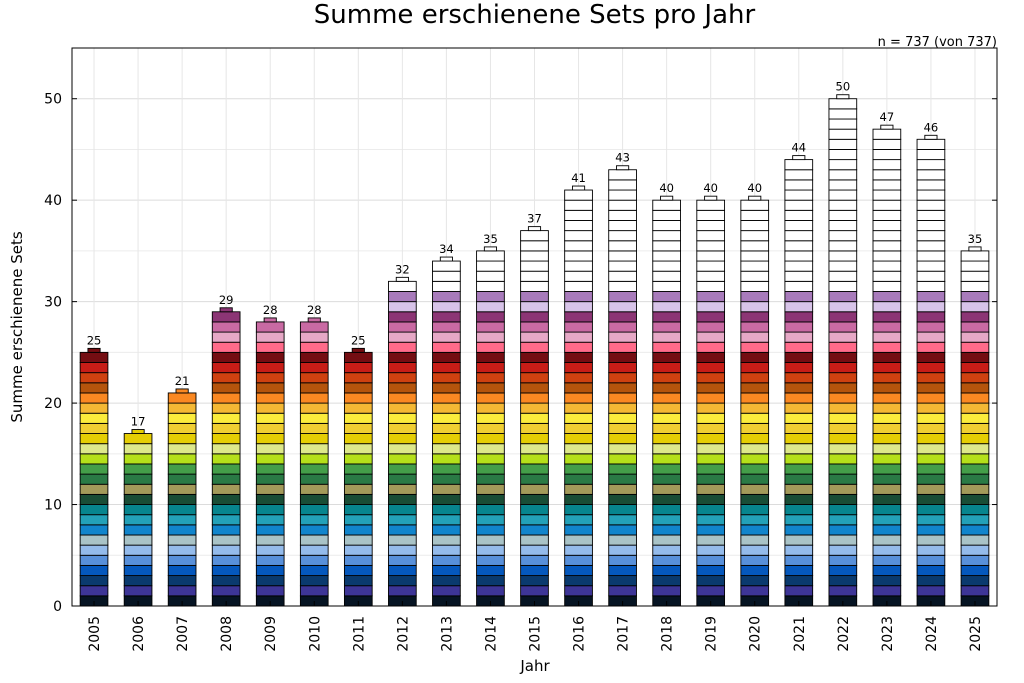  What do you see at coordinates (937, 42) in the screenshot?
I see `sample-size-note: n = 737 (von 737)` at bounding box center [937, 42].